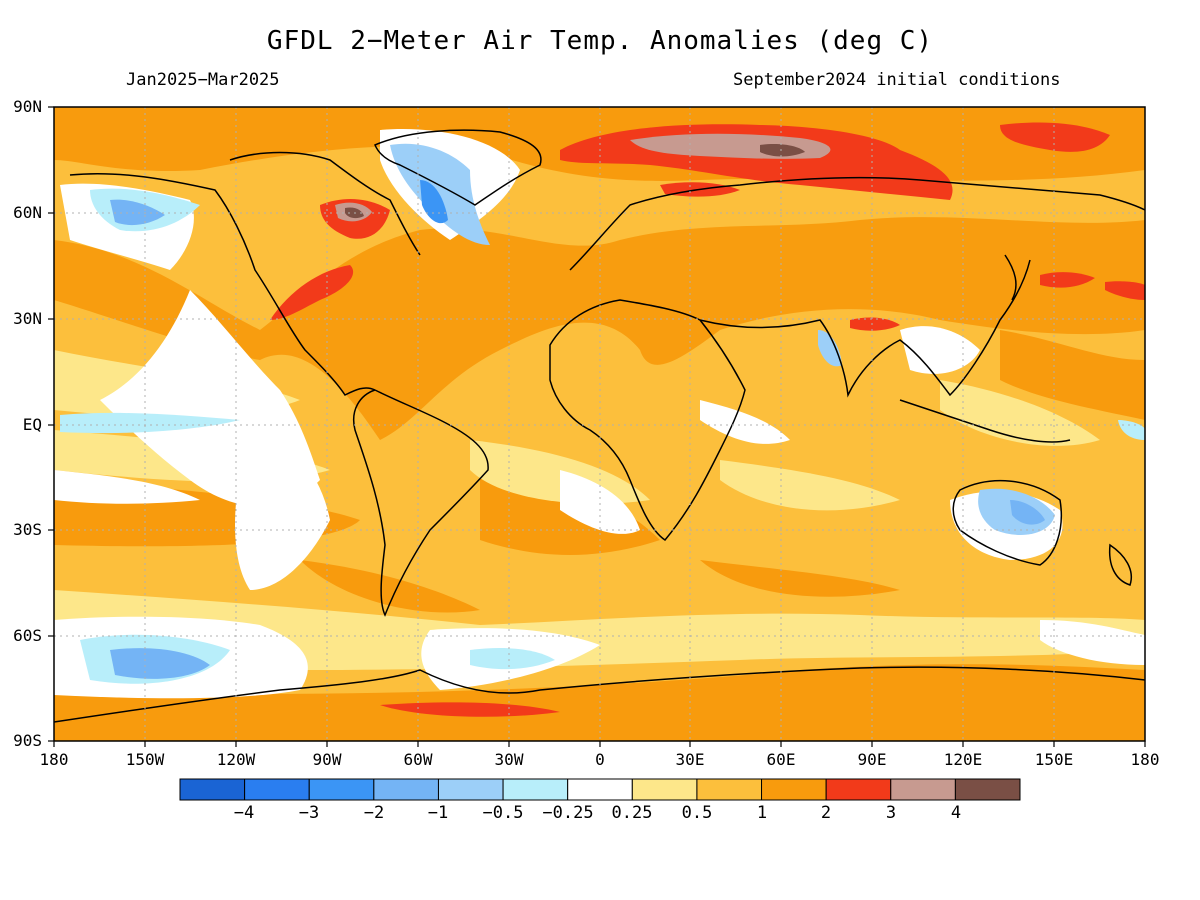 This screenshot has width=1200, height=900. I want to click on lon-label: 150E, so click(1054, 759).